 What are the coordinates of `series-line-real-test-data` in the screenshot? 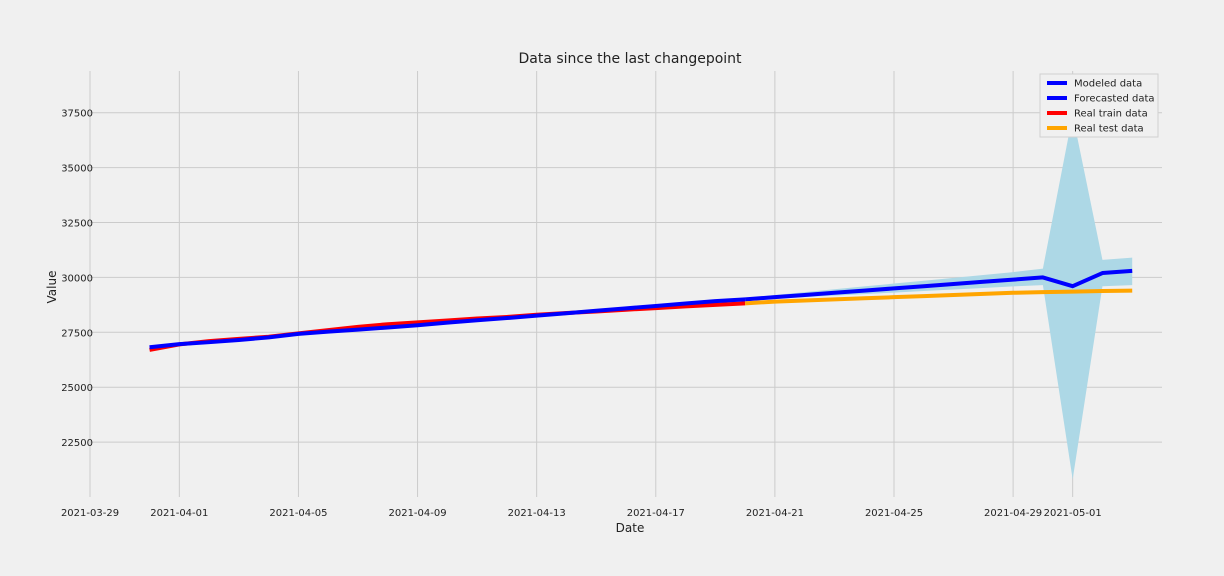 It's located at (938, 297).